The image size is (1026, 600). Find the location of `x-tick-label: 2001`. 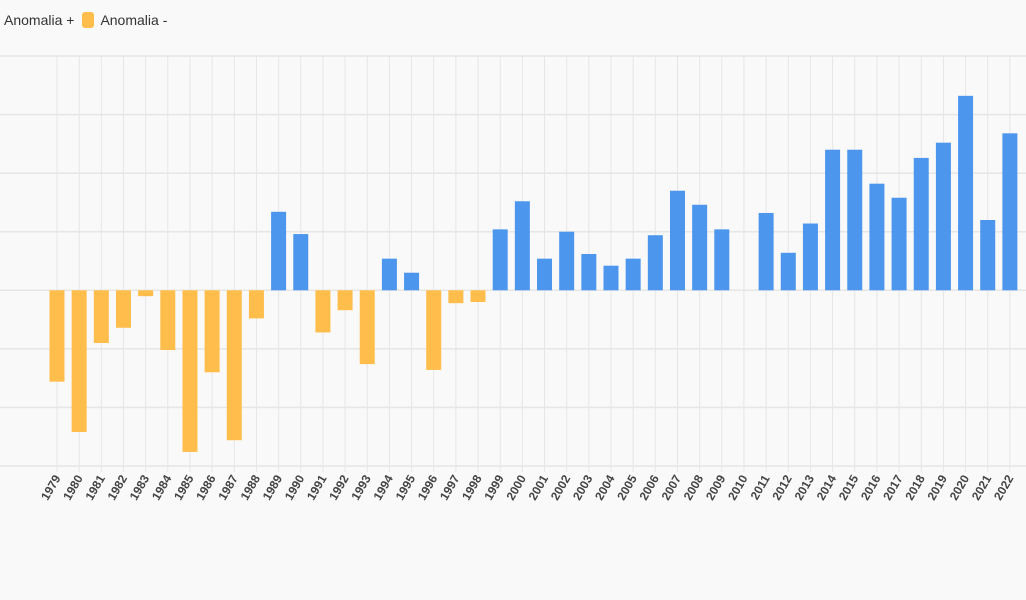

x-tick-label: 2001 is located at coordinates (539, 487).